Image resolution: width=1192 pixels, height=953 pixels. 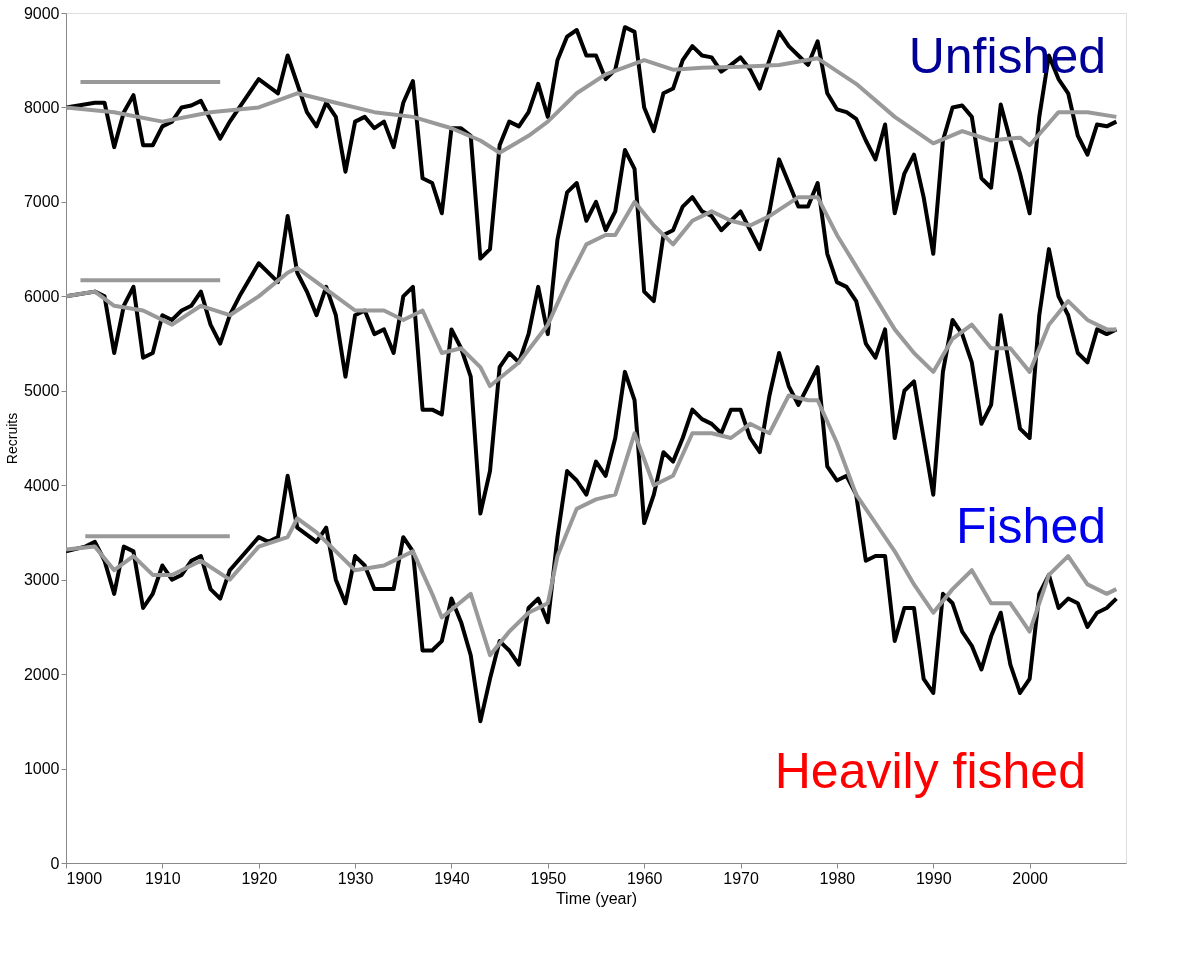 I want to click on x-tick-label: 1930, so click(x=355, y=878).